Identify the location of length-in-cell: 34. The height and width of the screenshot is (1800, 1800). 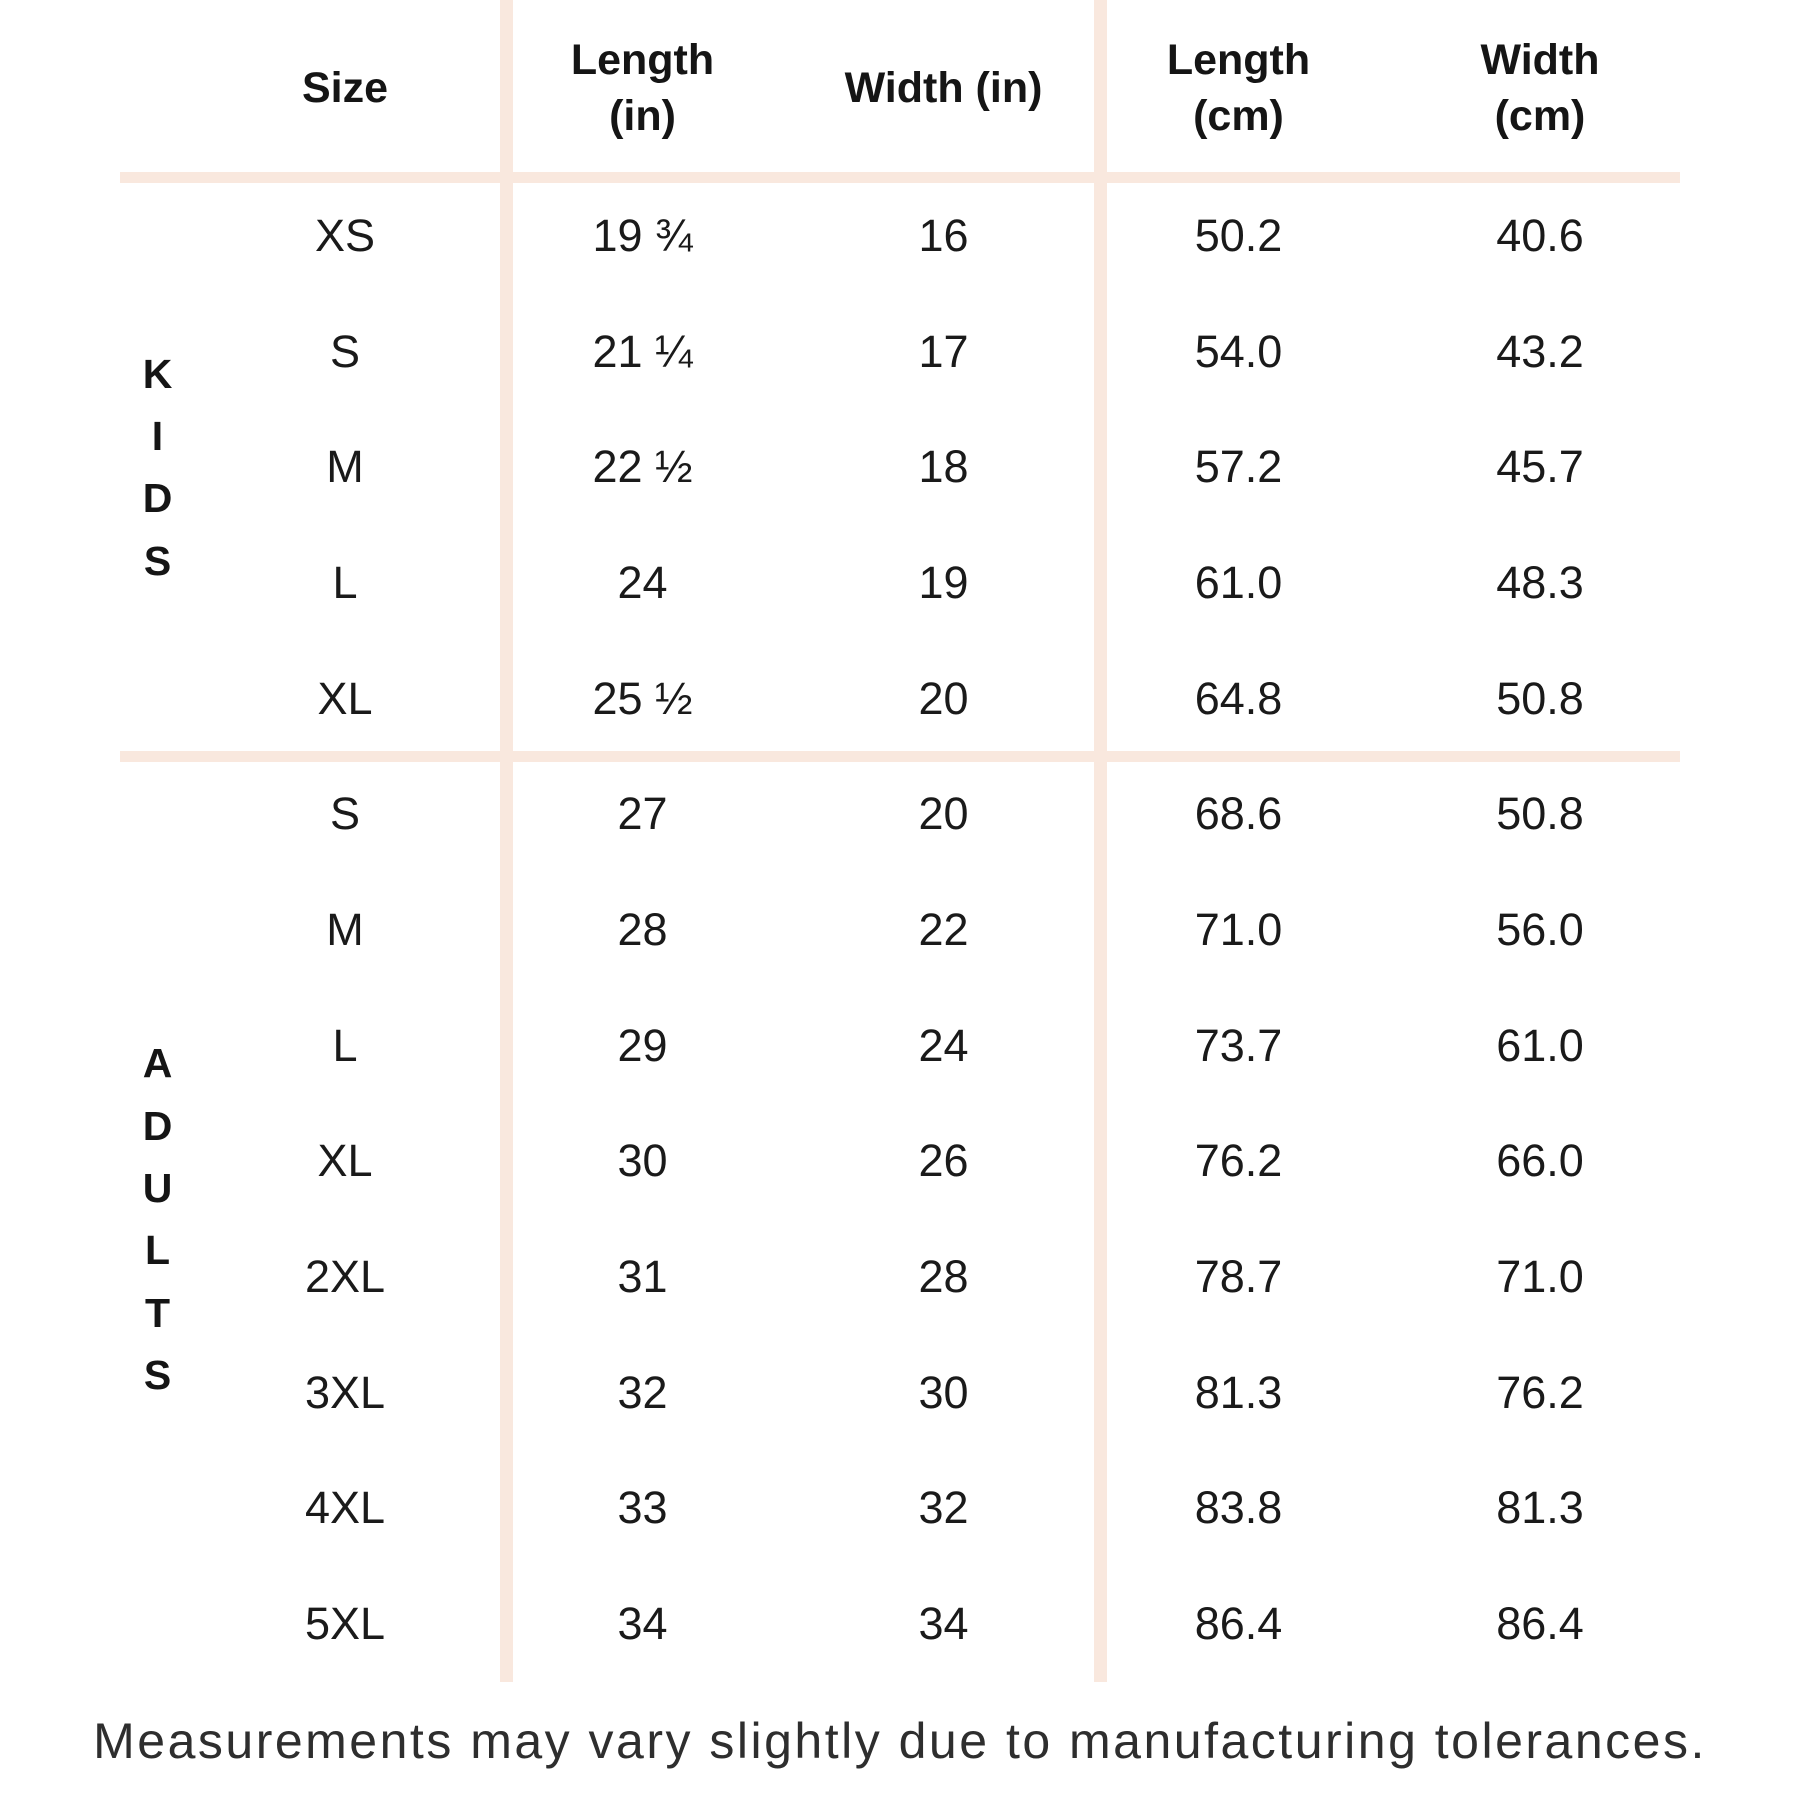
(642, 1624).